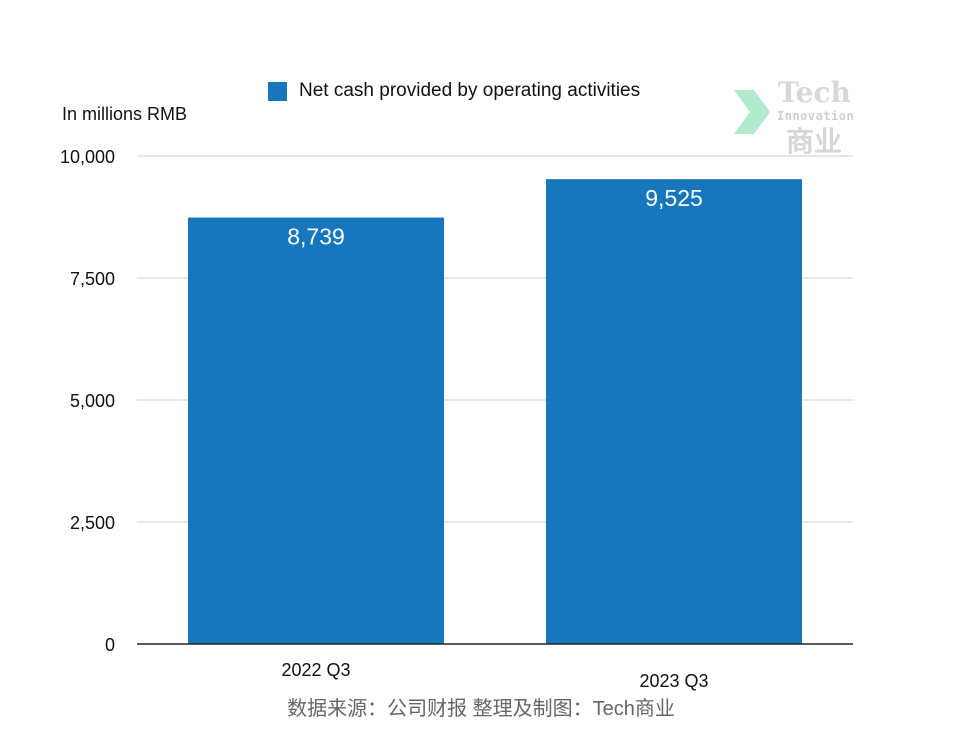 The width and height of the screenshot is (962, 752). Describe the element at coordinates (87, 157) in the screenshot. I see `y-tick-label: 10,000` at that location.